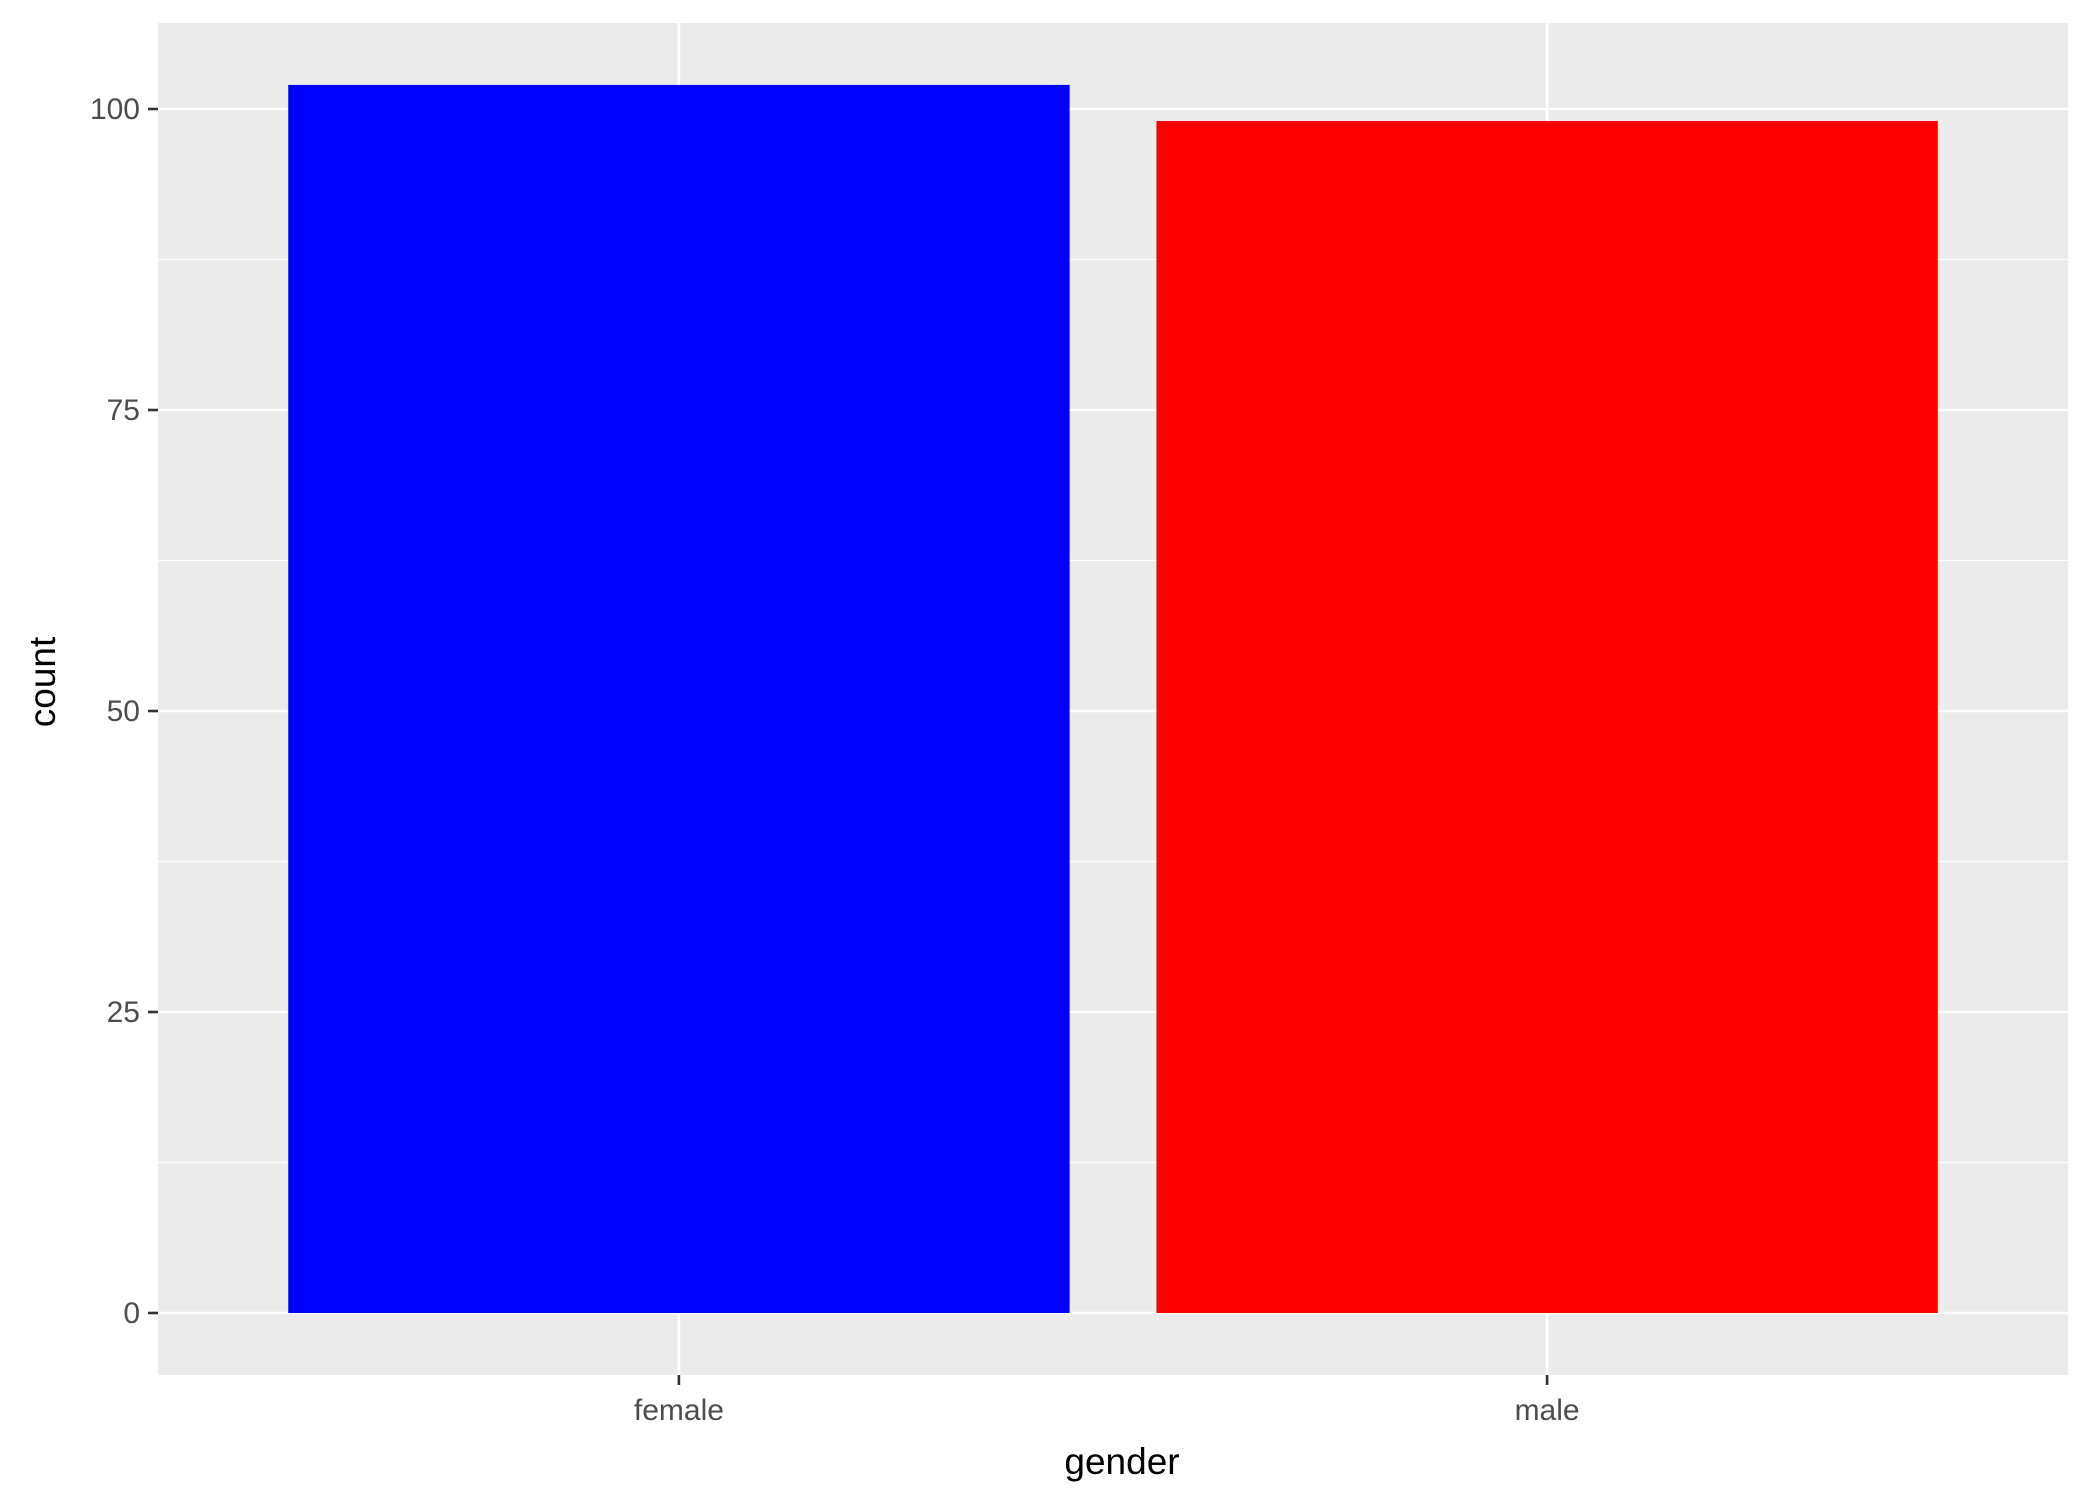 Image resolution: width=2100 pixels, height=1499 pixels. Describe the element at coordinates (115, 109) in the screenshot. I see `y-tick-label: 100` at that location.